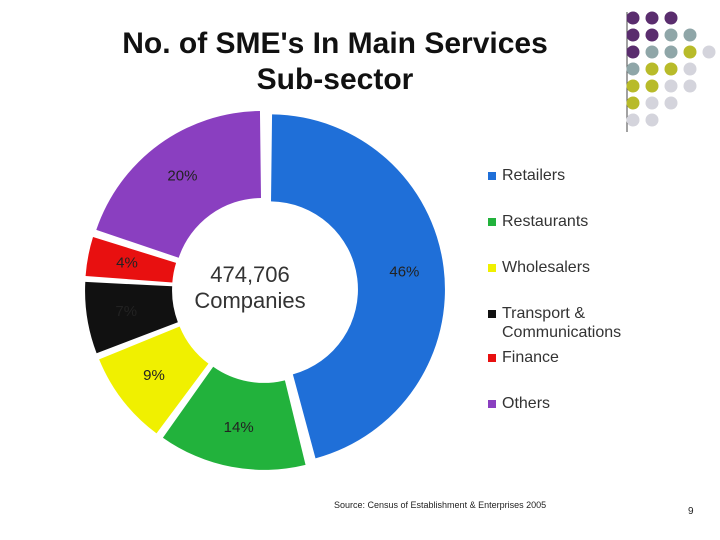  I want to click on legend-item: Wholesalers, so click(568, 267).